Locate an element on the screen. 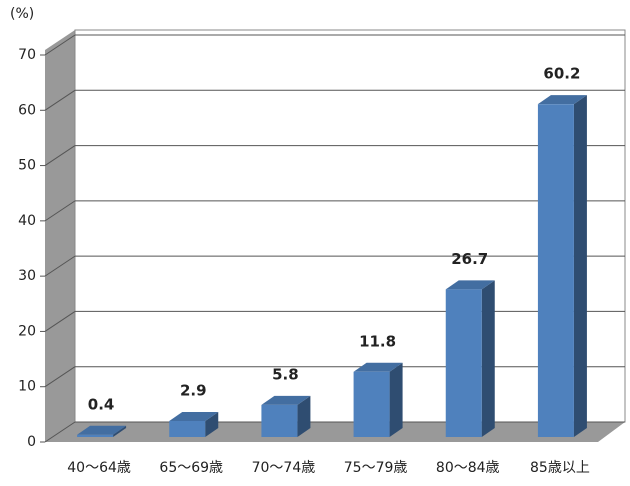 The width and height of the screenshot is (630, 486). value-label: 5.8 is located at coordinates (285, 374).